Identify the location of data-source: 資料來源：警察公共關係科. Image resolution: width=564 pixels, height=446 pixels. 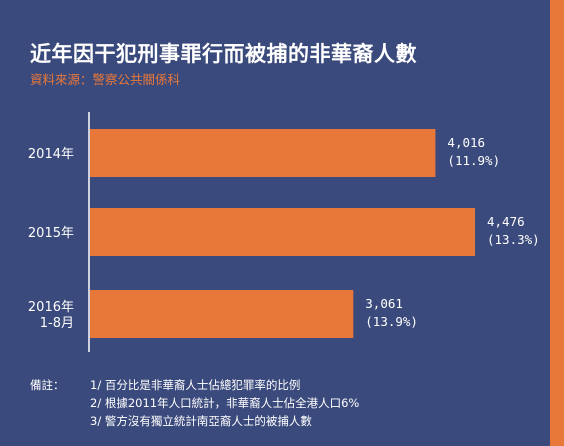
(105, 79).